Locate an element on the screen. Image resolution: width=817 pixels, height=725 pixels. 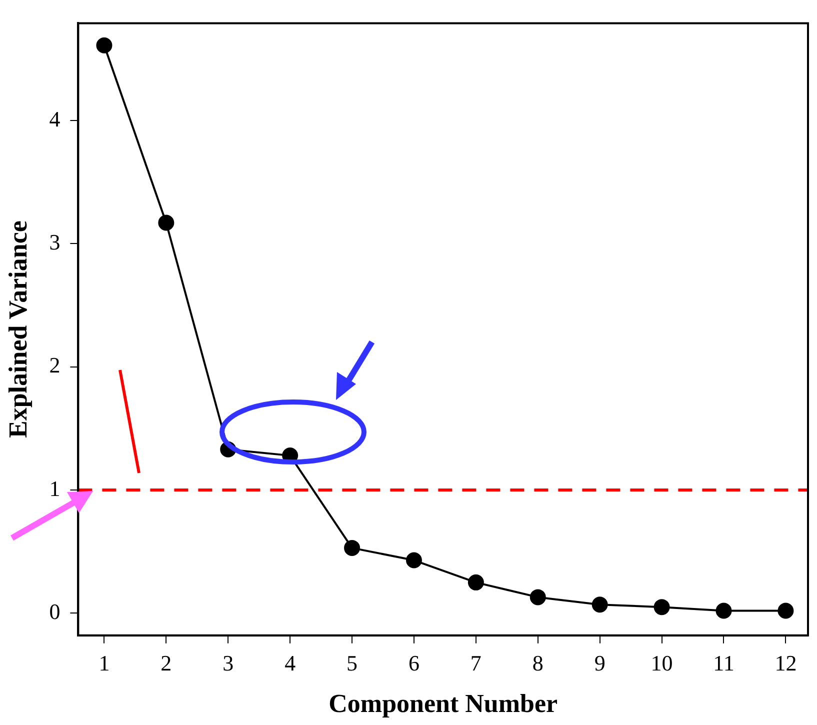
x-tick-label: 8 is located at coordinates (538, 663).